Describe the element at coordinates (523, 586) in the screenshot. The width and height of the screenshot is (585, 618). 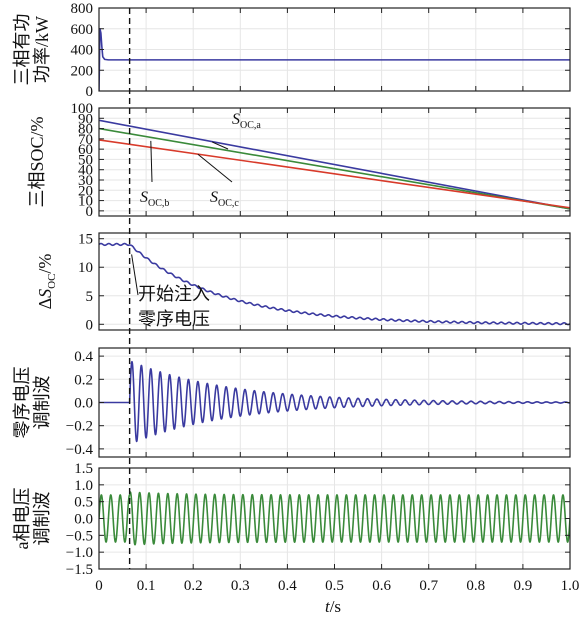
I see `x-tick-label: 0.9` at that location.